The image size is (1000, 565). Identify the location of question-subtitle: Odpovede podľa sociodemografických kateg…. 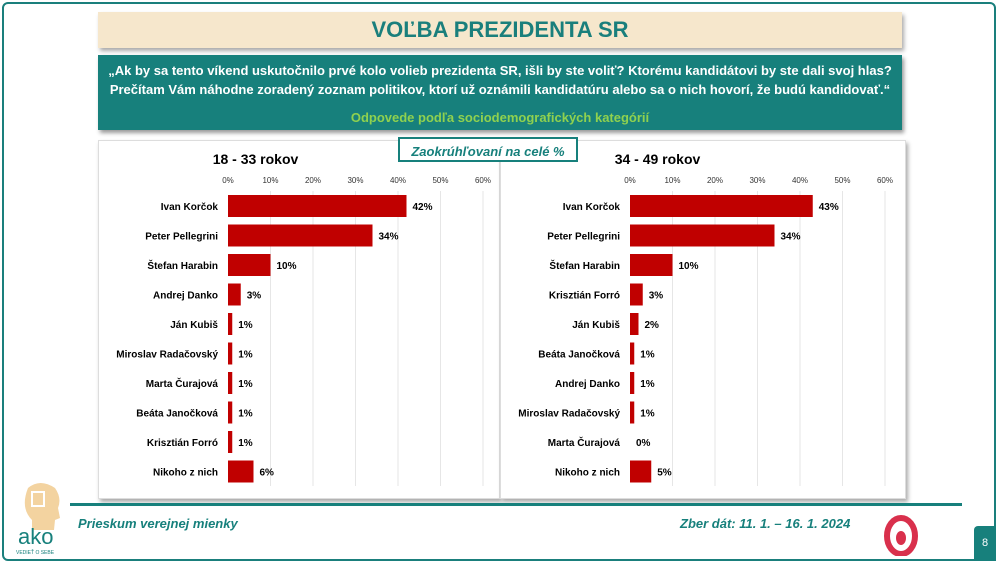
(500, 117).